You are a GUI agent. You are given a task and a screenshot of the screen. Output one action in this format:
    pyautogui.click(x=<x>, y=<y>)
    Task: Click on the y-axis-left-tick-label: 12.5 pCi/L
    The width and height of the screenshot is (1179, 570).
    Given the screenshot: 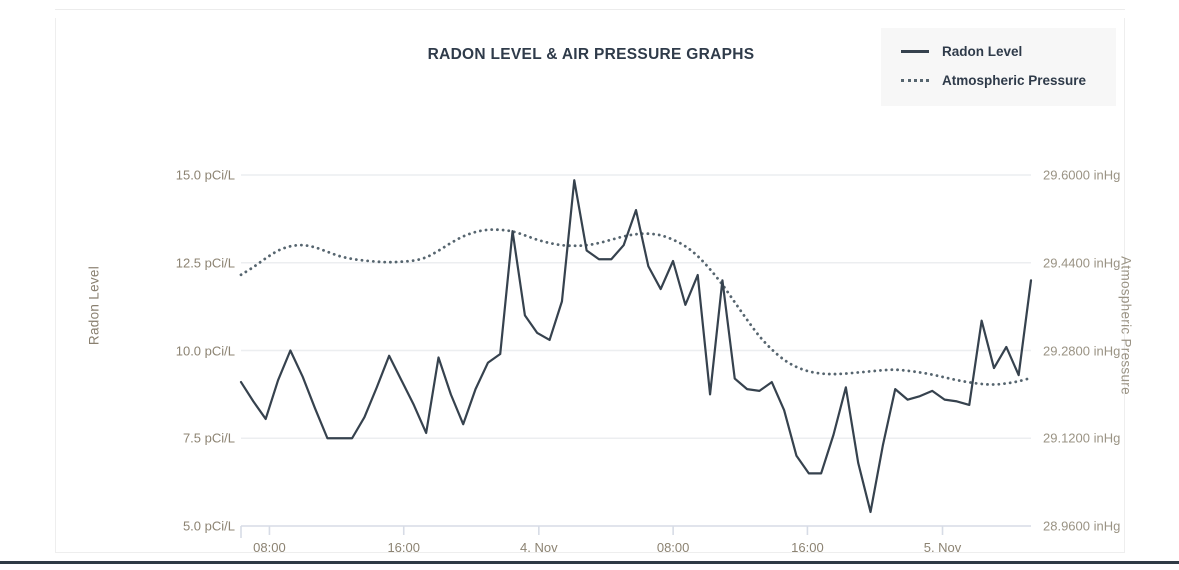 What is the action you would take?
    pyautogui.click(x=205, y=263)
    